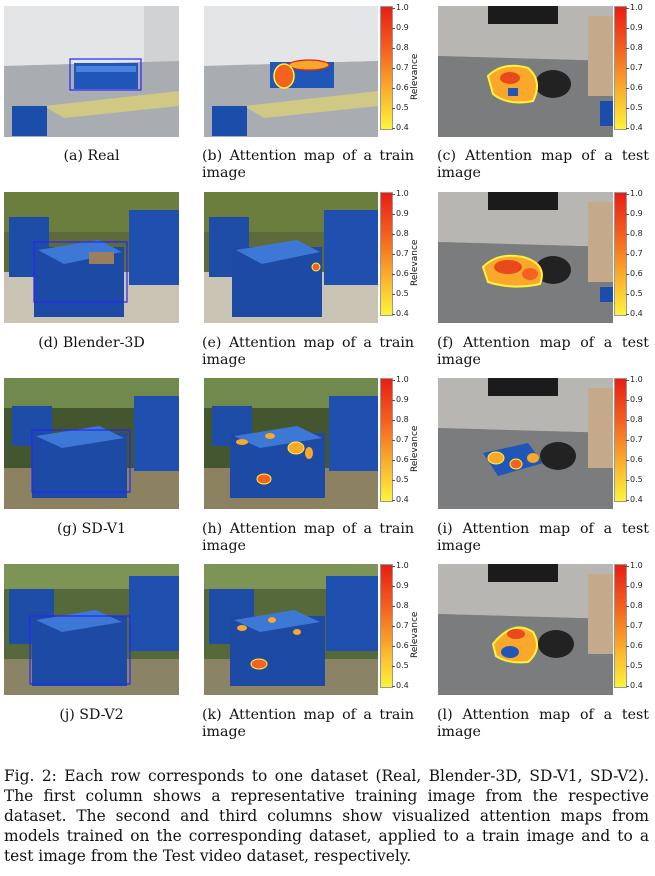 The image size is (655, 876). What do you see at coordinates (308, 164) in the screenshot?
I see `caption-b: (b) Attention map of a train image` at bounding box center [308, 164].